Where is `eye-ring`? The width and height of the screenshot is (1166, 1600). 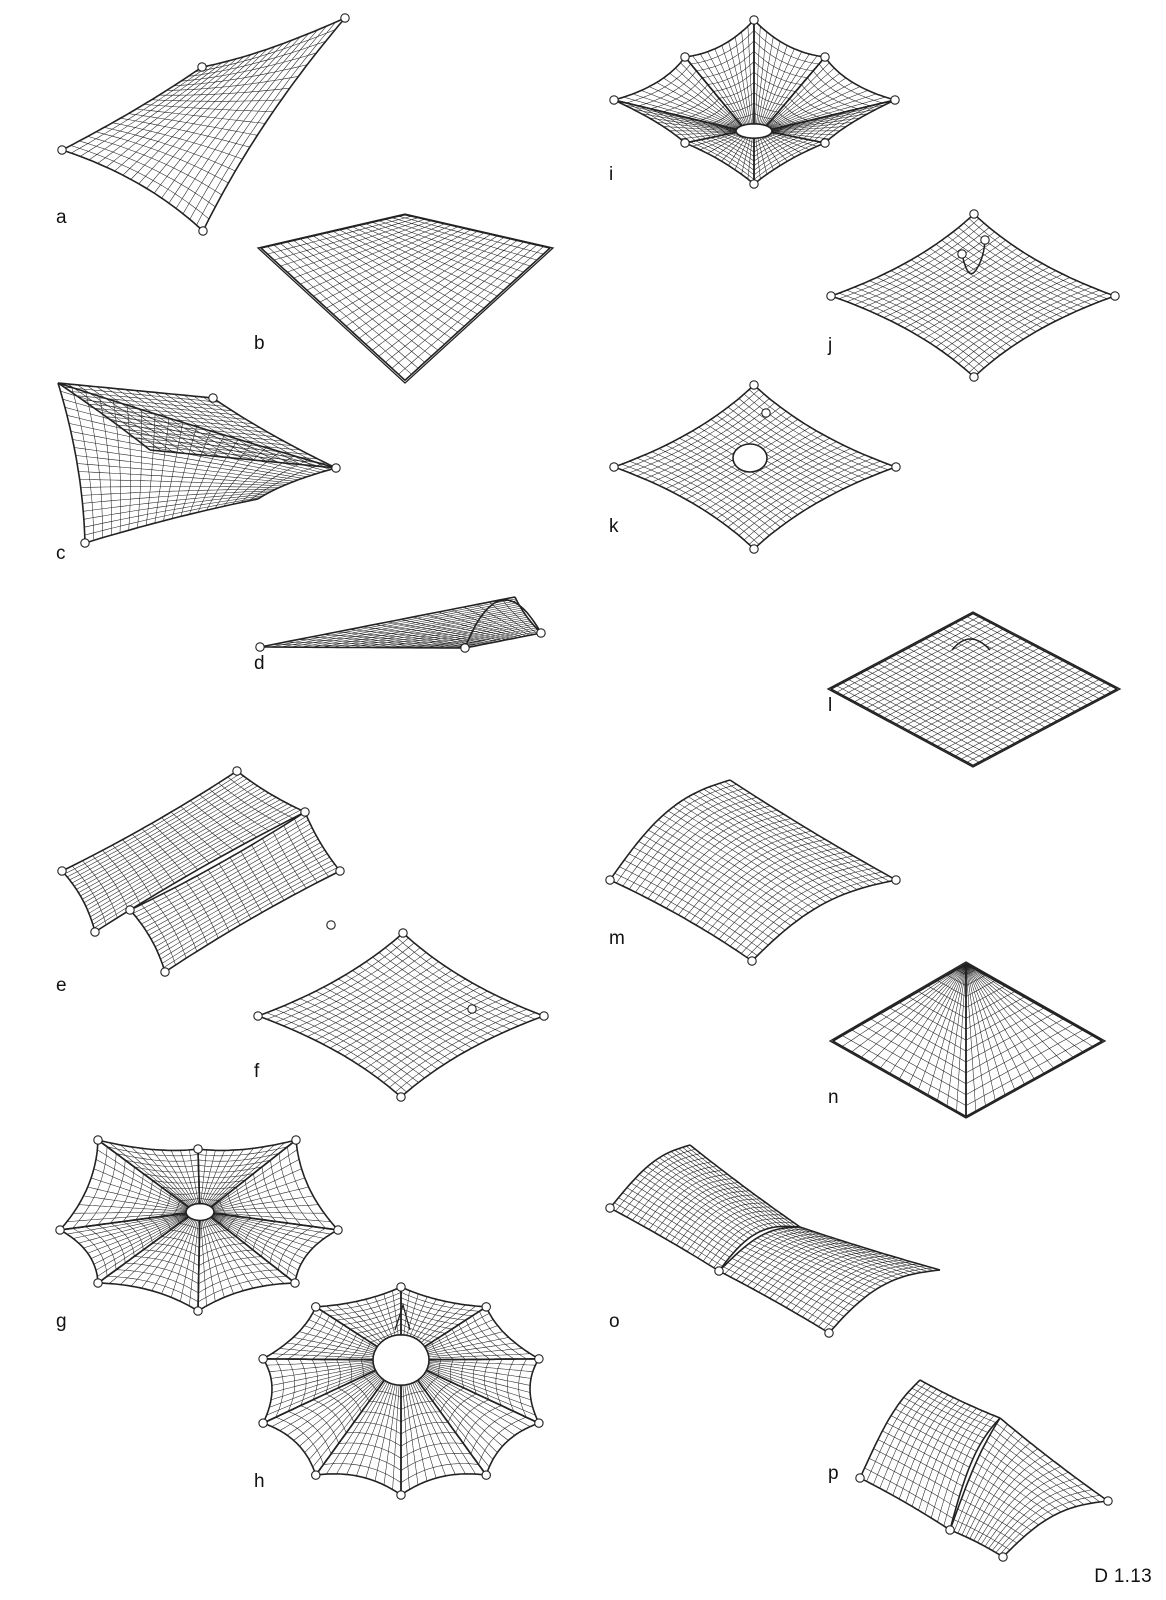
eye-ring is located at coordinates (754, 131).